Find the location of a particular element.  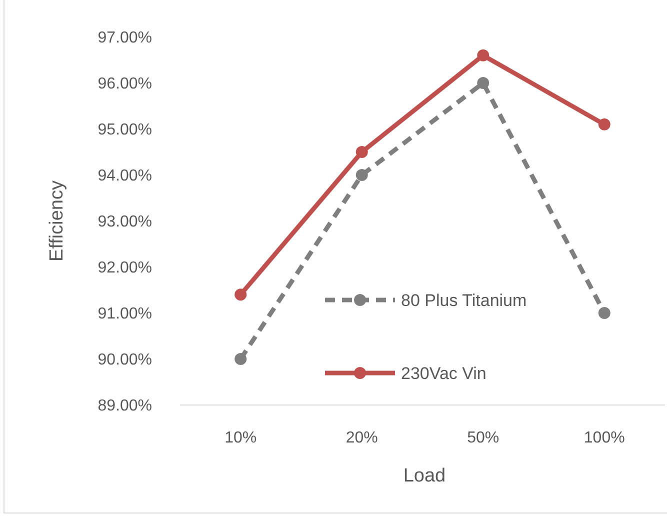

y-tick-label: 93.00% is located at coordinates (125, 222).